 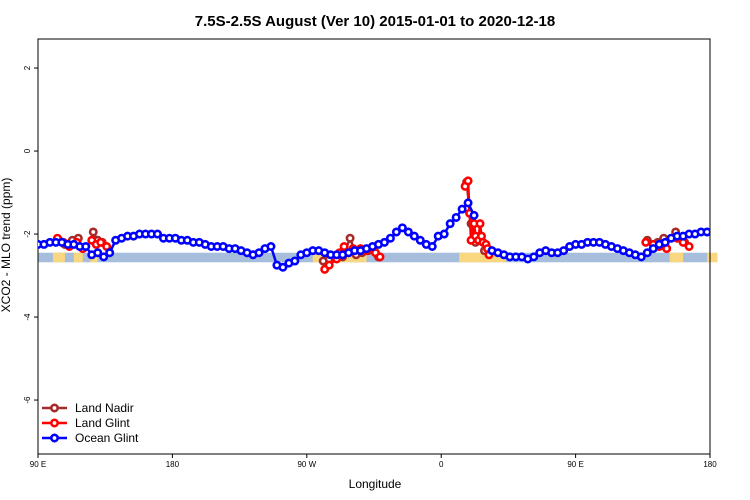 What do you see at coordinates (104, 408) in the screenshot?
I see `legend-label: Land Nadir` at bounding box center [104, 408].